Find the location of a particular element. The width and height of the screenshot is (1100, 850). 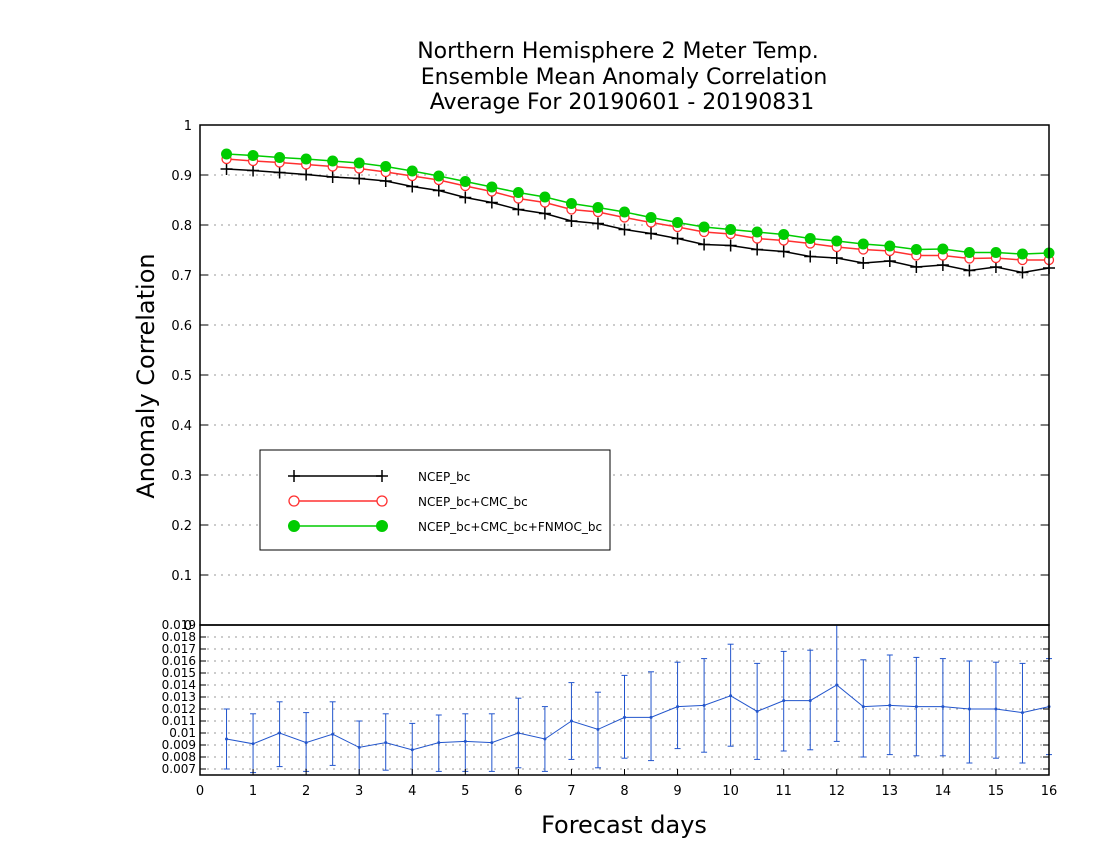

chart-title-line-2: Ensemble Mean Anomaly Correlation is located at coordinates (624, 77).